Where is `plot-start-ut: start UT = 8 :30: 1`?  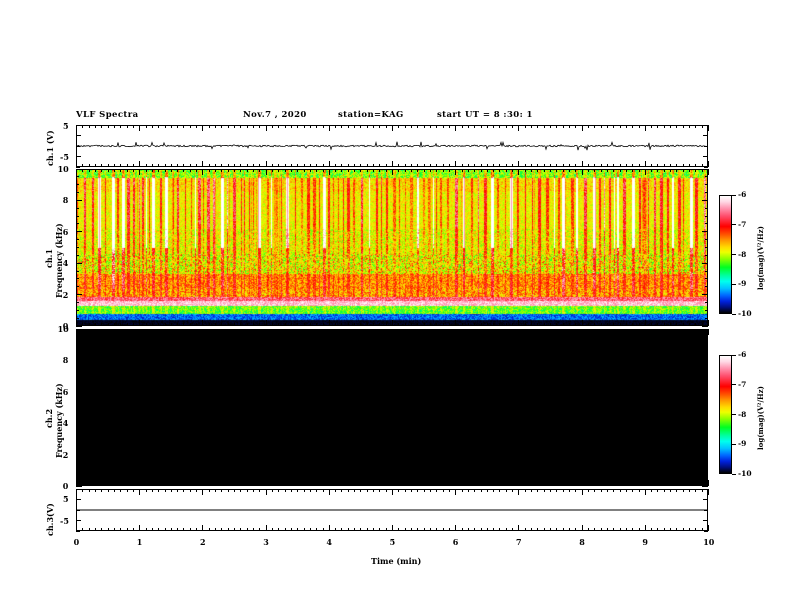 plot-start-ut: start UT = 8 :30: 1 is located at coordinates (485, 115).